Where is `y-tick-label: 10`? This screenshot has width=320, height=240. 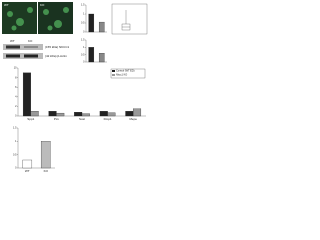 y-tick-label: 10 is located at coordinates (15, 68).